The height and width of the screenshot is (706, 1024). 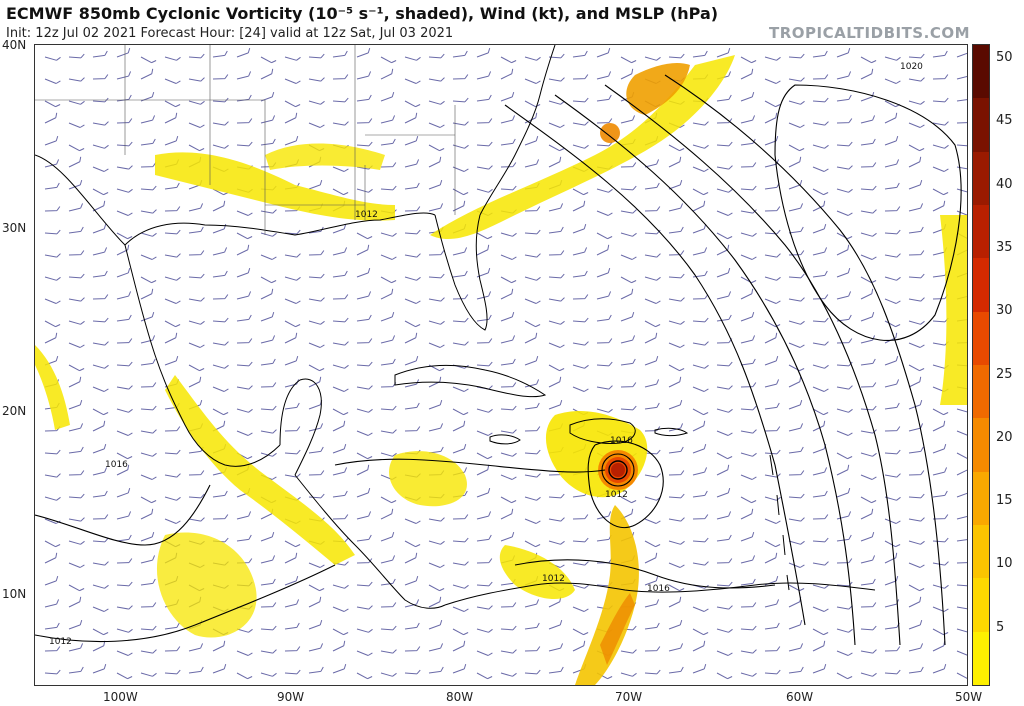 What do you see at coordinates (869, 33) in the screenshot?
I see `brand-label: TROPICALTIDBITS.COM` at bounding box center [869, 33].